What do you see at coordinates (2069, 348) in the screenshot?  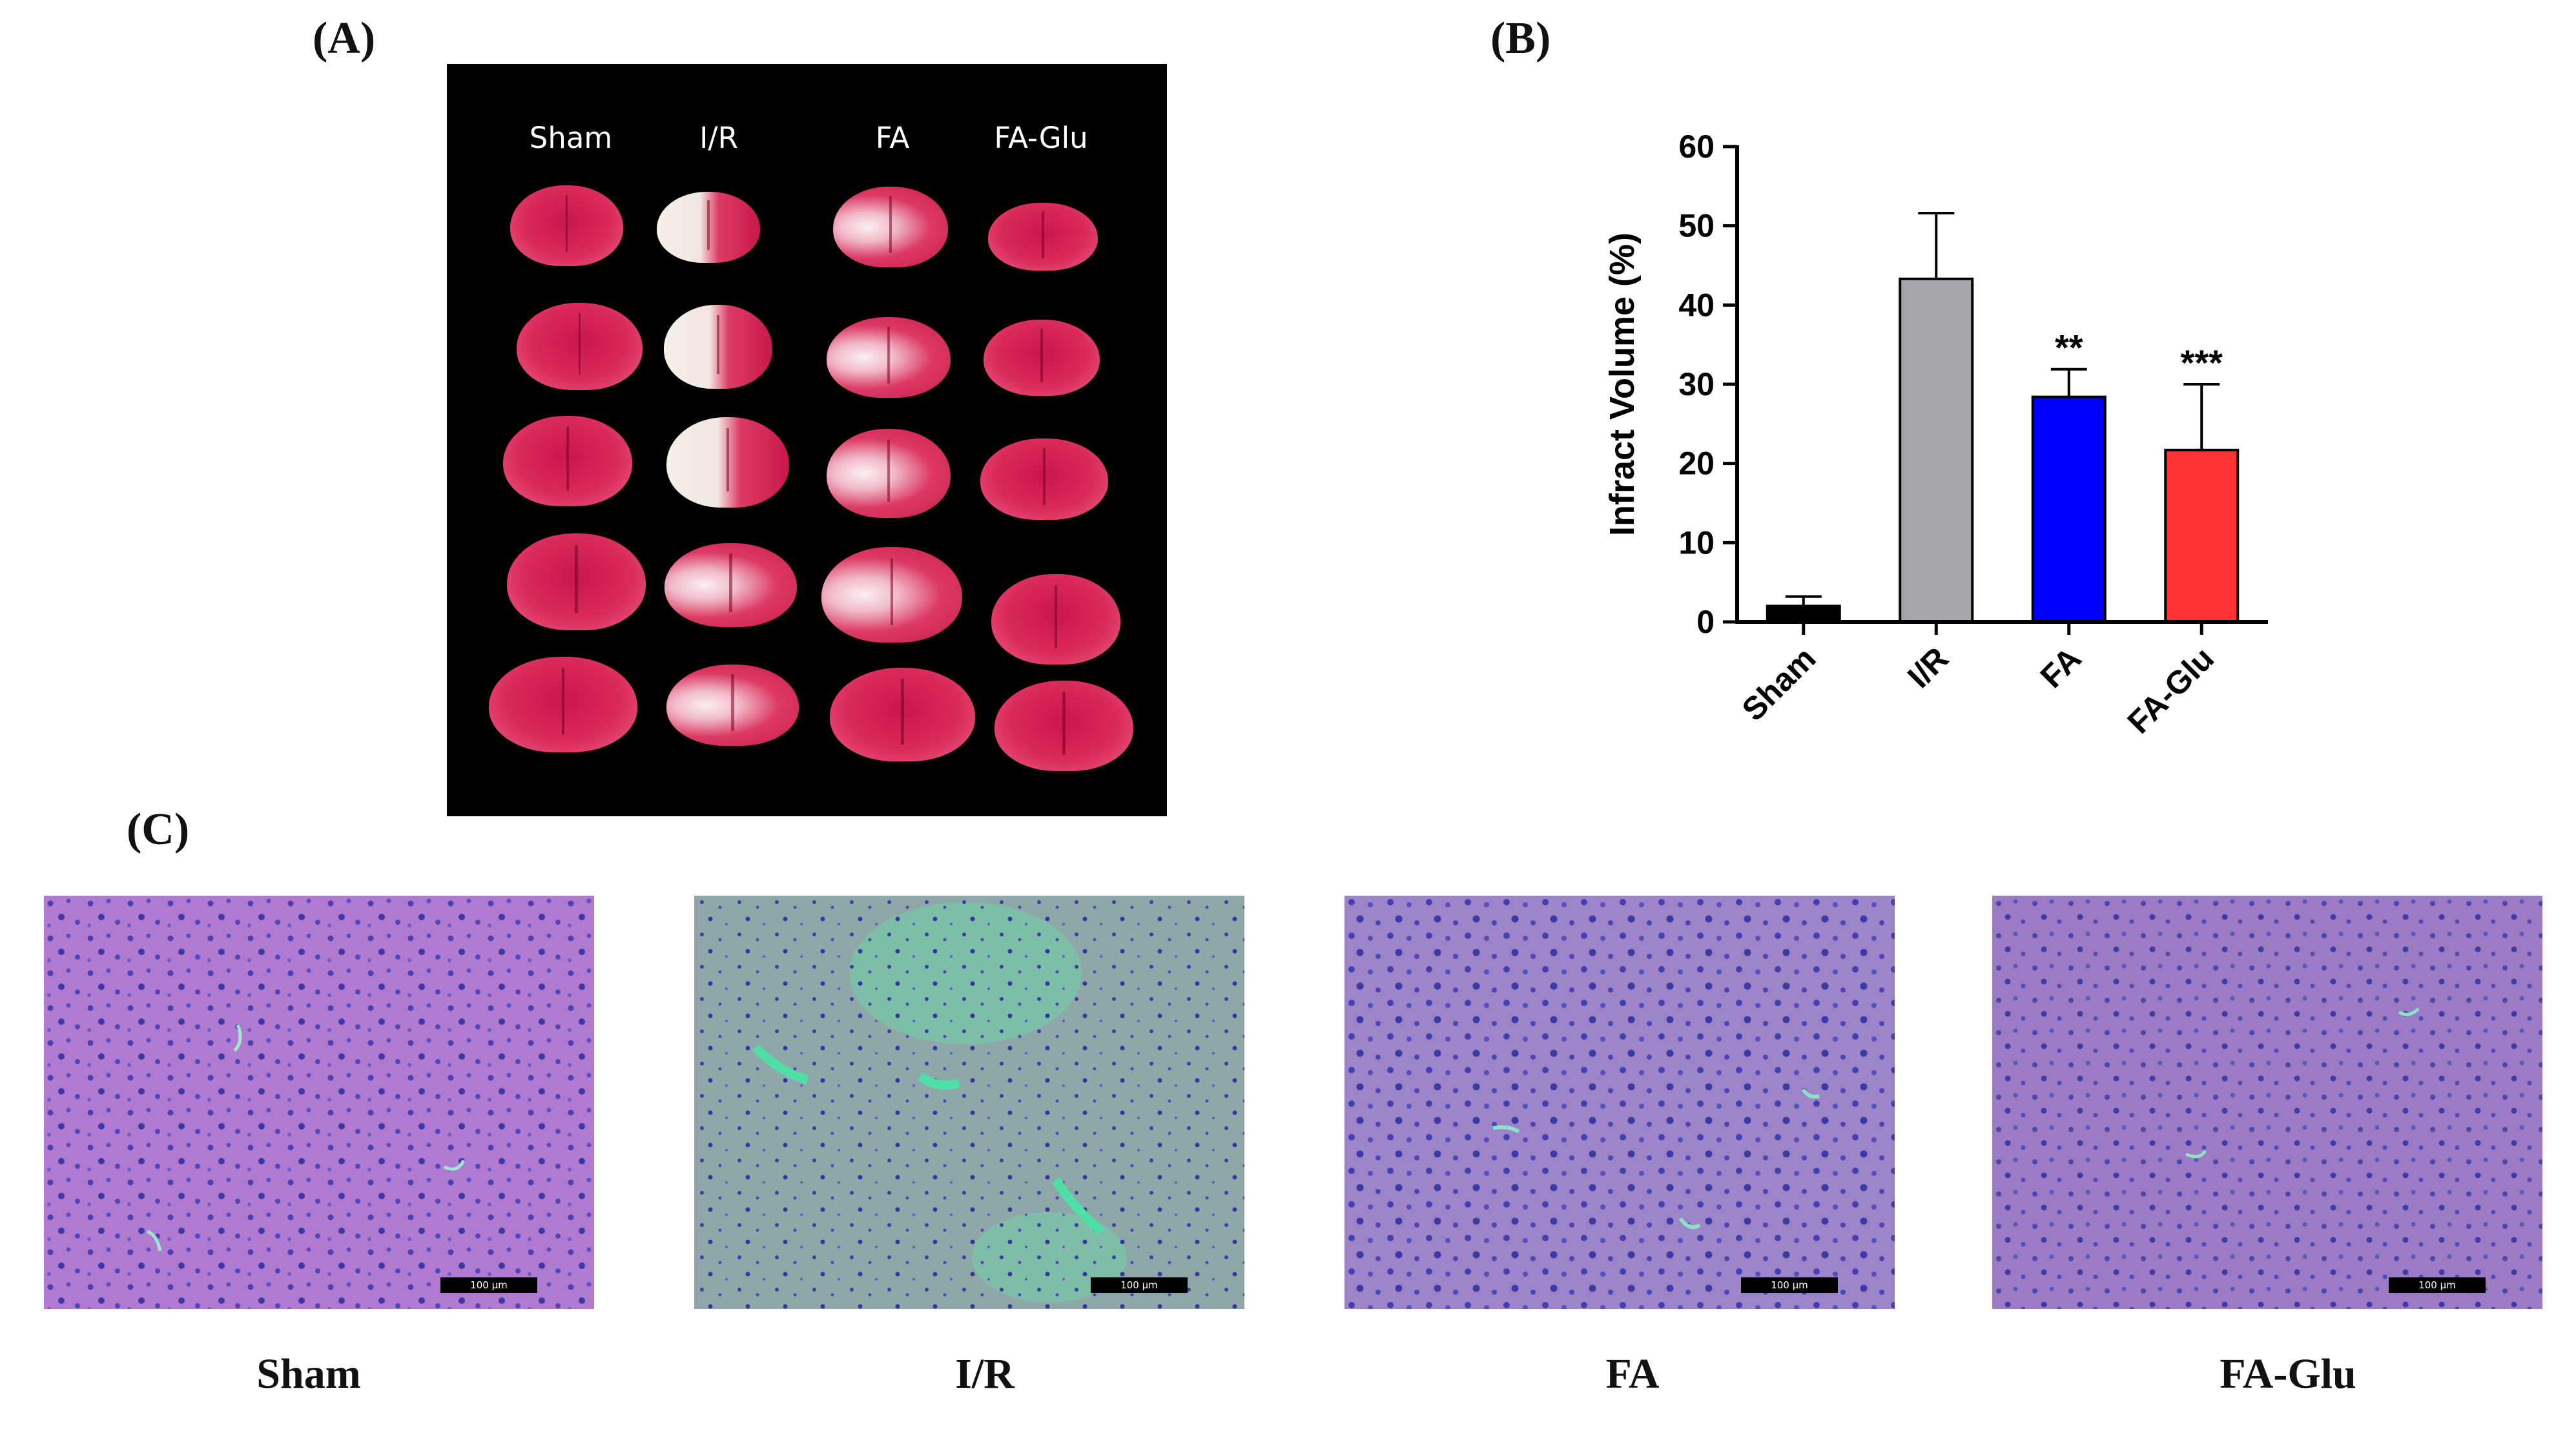 I see `significance-marker: **` at bounding box center [2069, 348].